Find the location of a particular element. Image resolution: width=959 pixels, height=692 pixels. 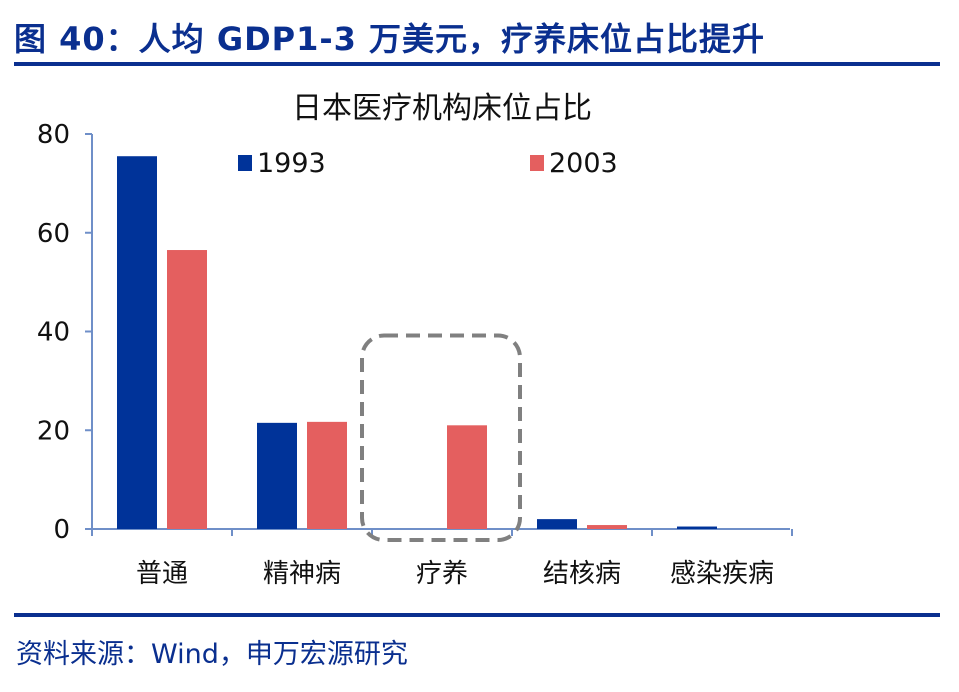

chart-title: 日本医疗机构床位占比 is located at coordinates (442, 108).